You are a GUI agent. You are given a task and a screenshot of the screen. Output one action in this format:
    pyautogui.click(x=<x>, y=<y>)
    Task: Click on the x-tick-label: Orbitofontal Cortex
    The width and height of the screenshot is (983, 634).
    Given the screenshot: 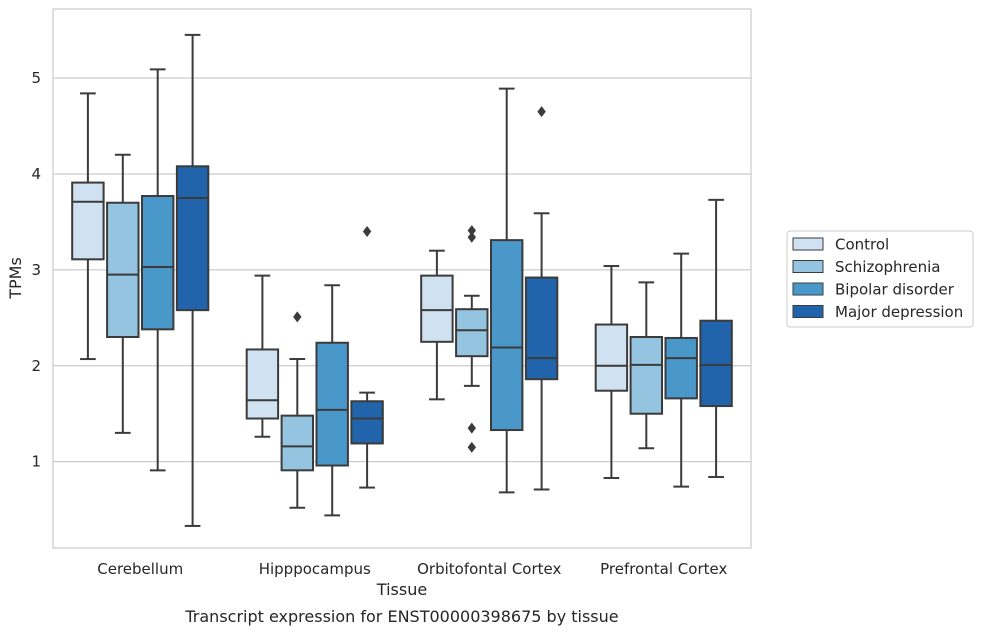 What is the action you would take?
    pyautogui.click(x=489, y=569)
    